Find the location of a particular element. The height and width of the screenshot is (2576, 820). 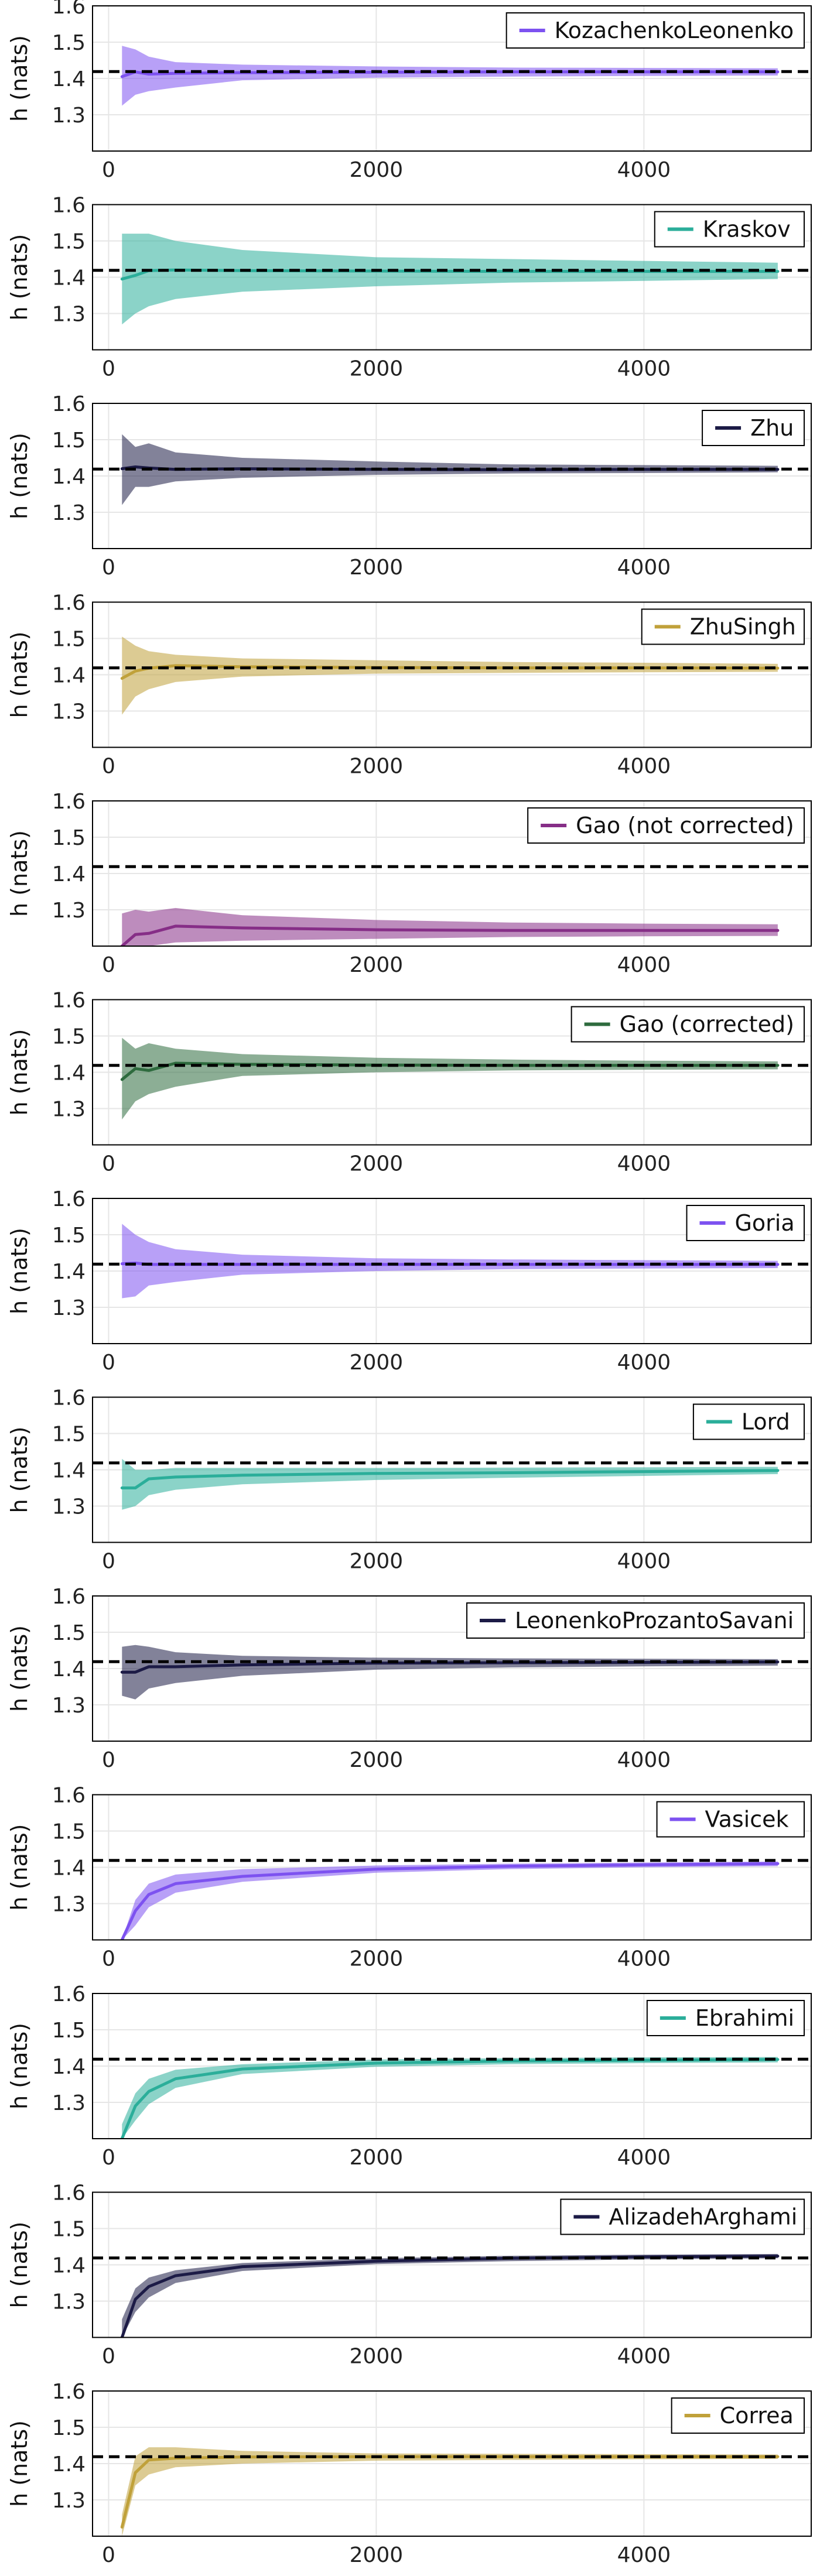

legend: Vasicek is located at coordinates (731, 1819).